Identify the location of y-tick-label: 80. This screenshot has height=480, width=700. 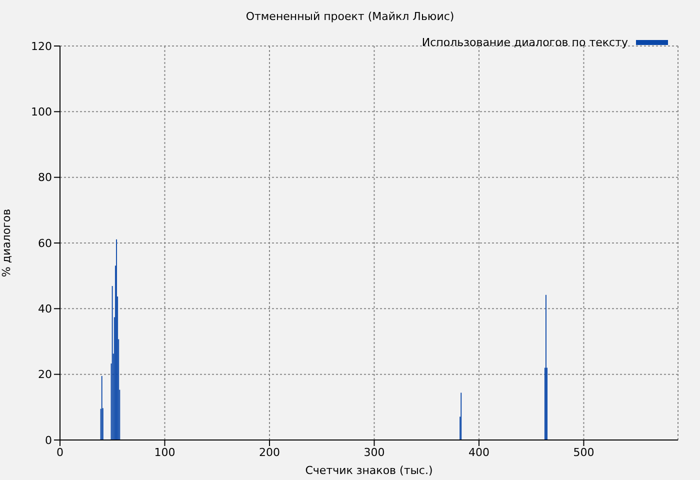
(45, 177).